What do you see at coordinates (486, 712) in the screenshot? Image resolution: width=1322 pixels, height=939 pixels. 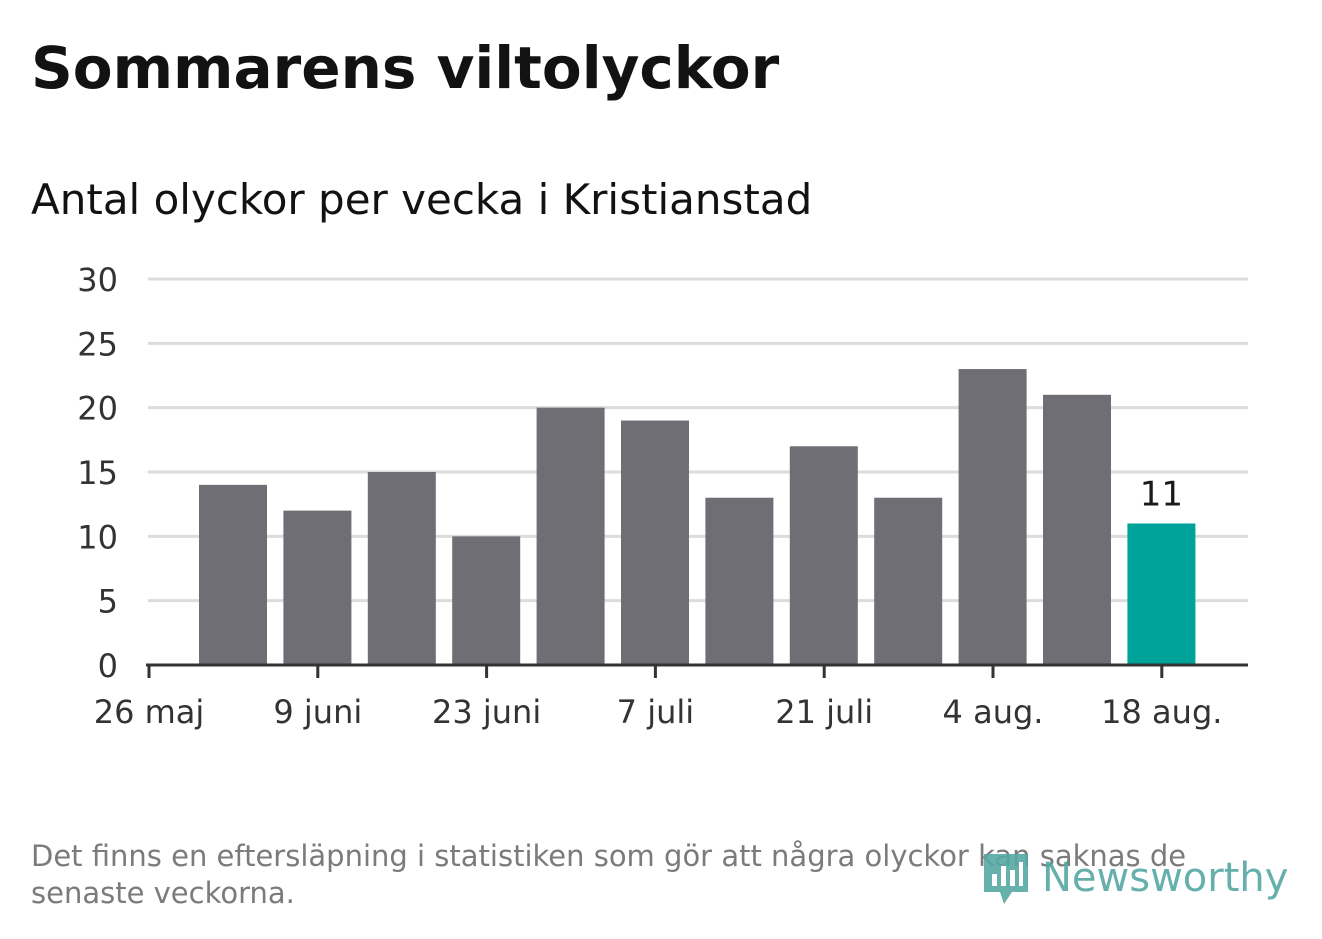 I see `x-tick-label-2: 23 juni` at bounding box center [486, 712].